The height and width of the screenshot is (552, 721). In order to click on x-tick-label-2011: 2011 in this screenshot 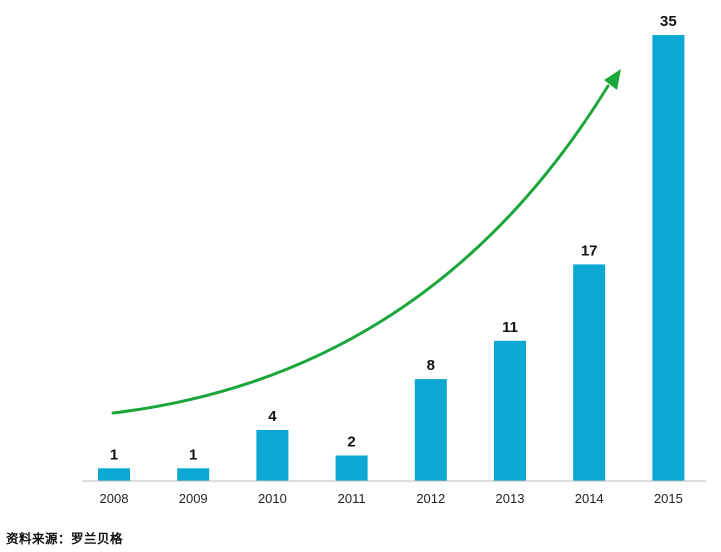, I will do `click(352, 498)`.